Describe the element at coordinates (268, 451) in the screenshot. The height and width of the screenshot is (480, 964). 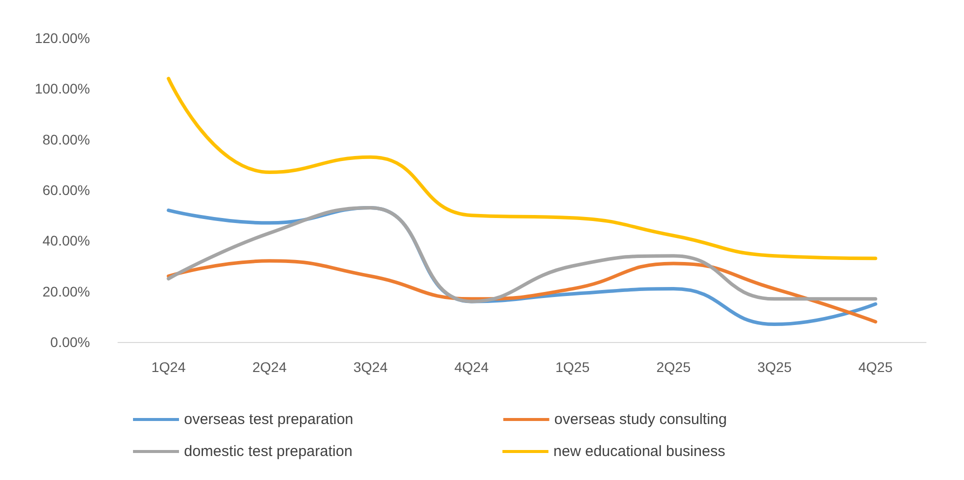
I see `legend-label: domestic test preparation` at that location.